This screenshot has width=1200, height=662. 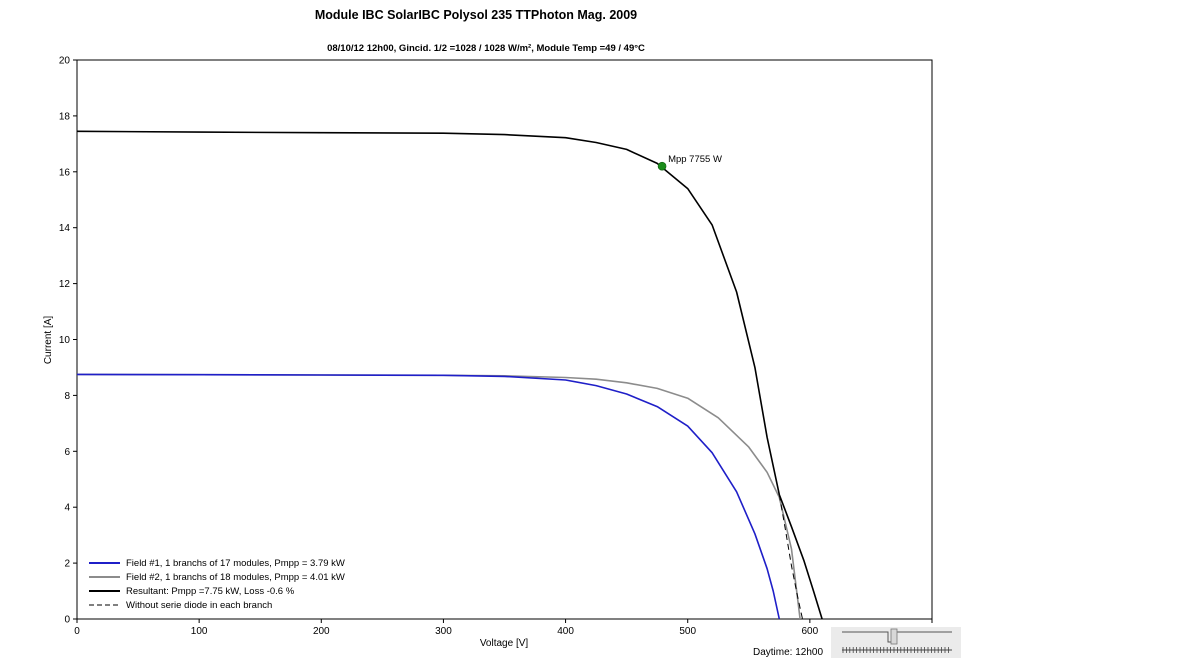 What do you see at coordinates (321, 631) in the screenshot?
I see `x-tick-label: 200` at bounding box center [321, 631].